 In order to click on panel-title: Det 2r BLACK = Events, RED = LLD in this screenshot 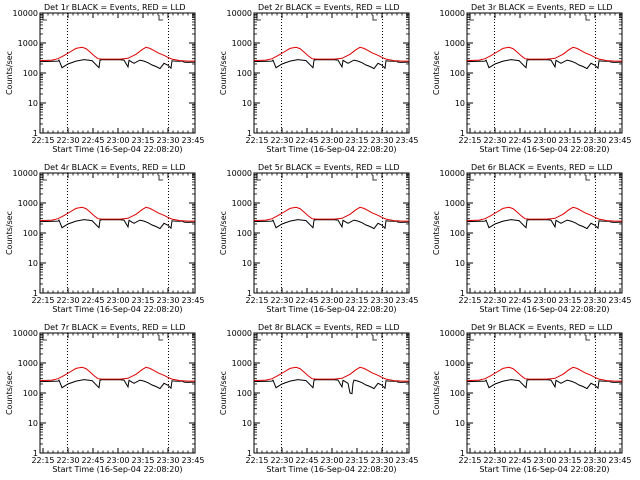, I will do `click(329, 7)`.